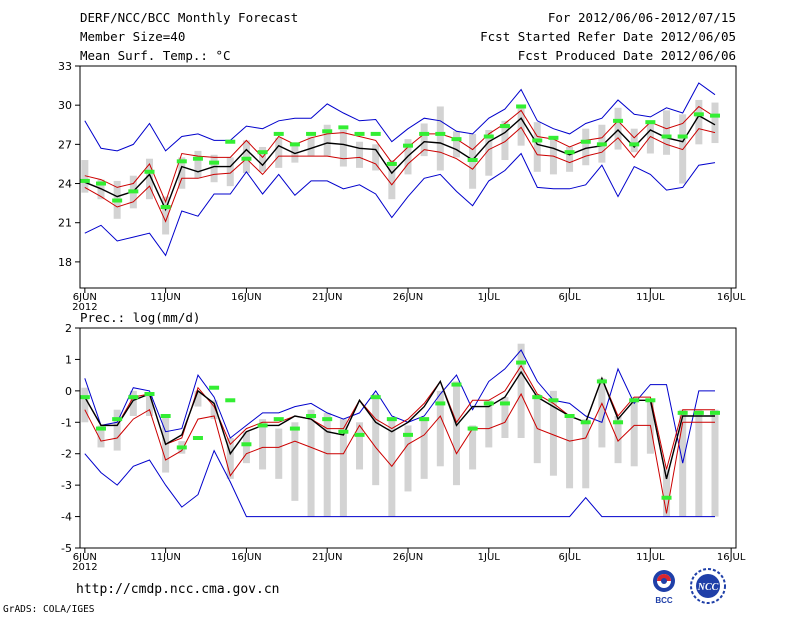 The image size is (800, 618). What do you see at coordinates (84, 307) in the screenshot?
I see `x-tick-year-1: 2012` at bounding box center [84, 307].